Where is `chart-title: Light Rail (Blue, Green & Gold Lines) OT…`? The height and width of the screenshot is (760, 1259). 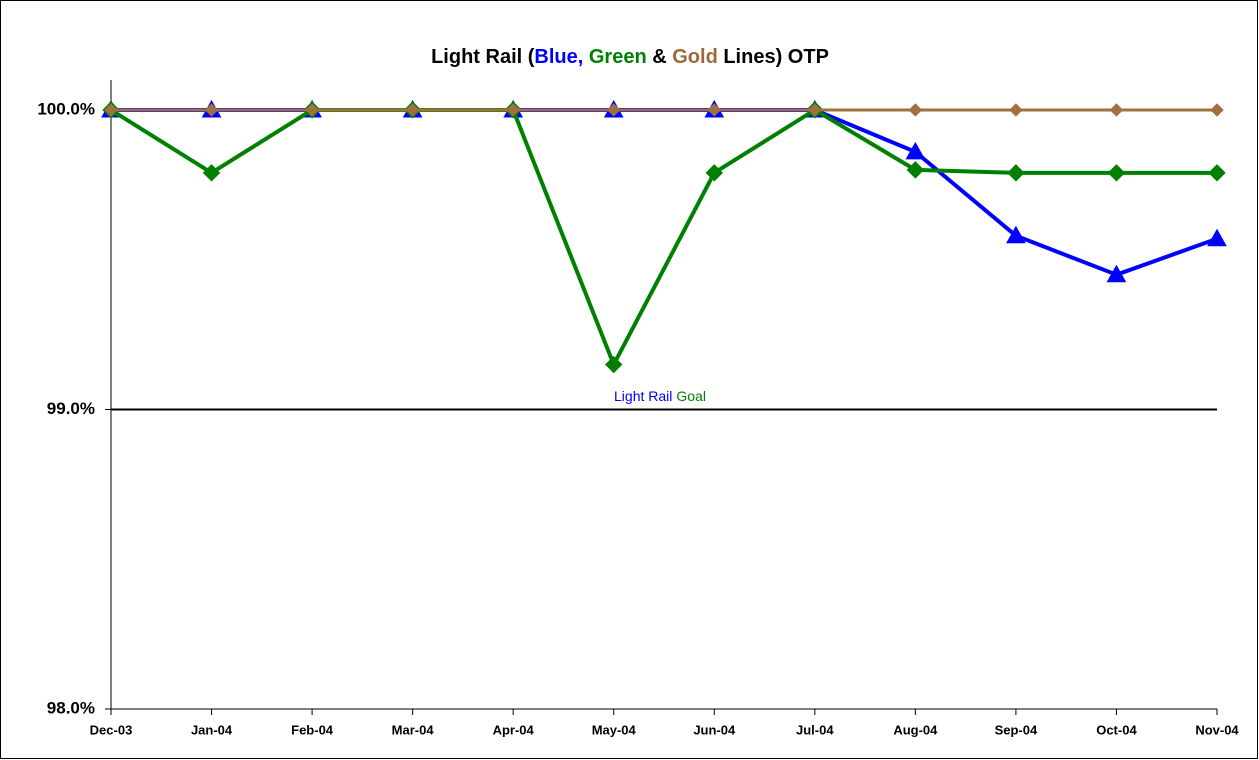 chart-title: Light Rail (Blue, Green & Gold Lines) OT… is located at coordinates (630, 57).